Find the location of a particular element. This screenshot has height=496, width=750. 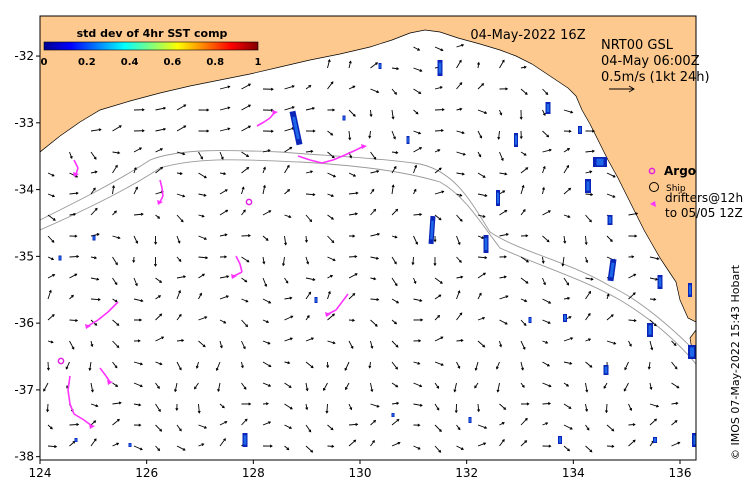

drifter-head is located at coordinates (160, 202).